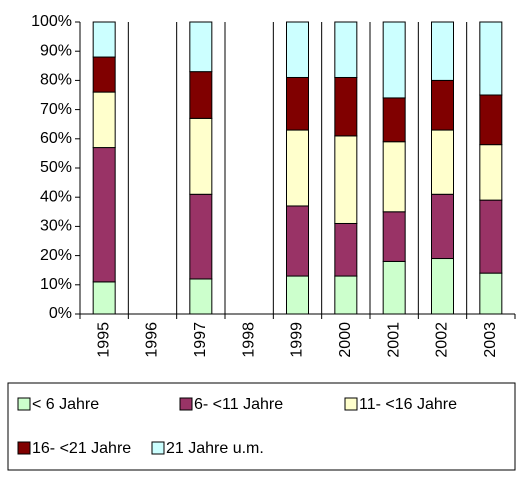  What do you see at coordinates (297, 340) in the screenshot?
I see `x-tick-label: 1999` at bounding box center [297, 340].